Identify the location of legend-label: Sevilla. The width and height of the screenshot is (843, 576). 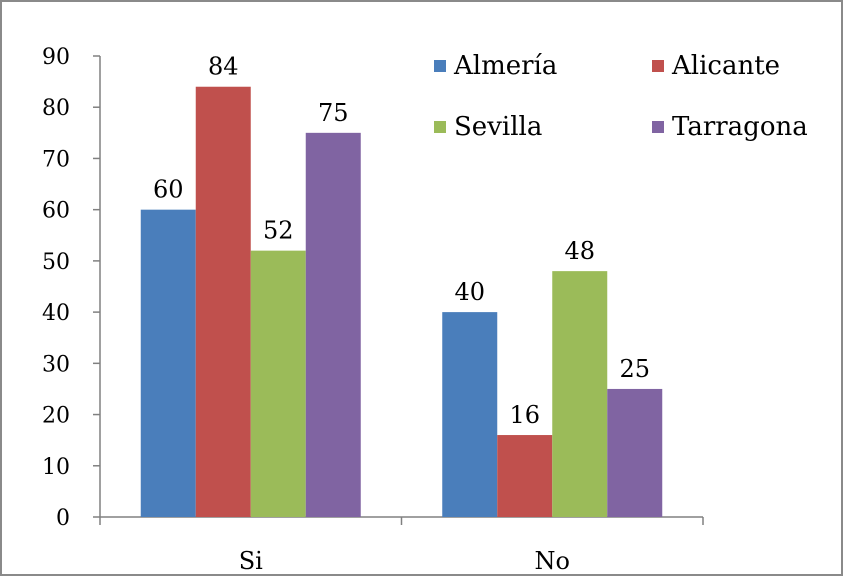
(498, 127).